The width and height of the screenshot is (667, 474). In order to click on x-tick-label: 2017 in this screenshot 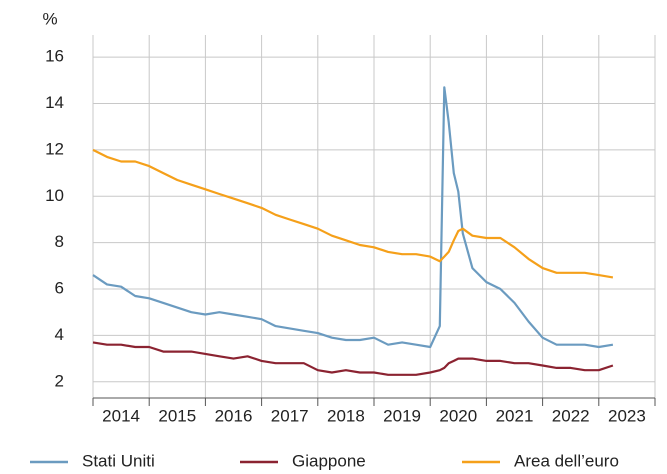, I will do `click(290, 415)`.